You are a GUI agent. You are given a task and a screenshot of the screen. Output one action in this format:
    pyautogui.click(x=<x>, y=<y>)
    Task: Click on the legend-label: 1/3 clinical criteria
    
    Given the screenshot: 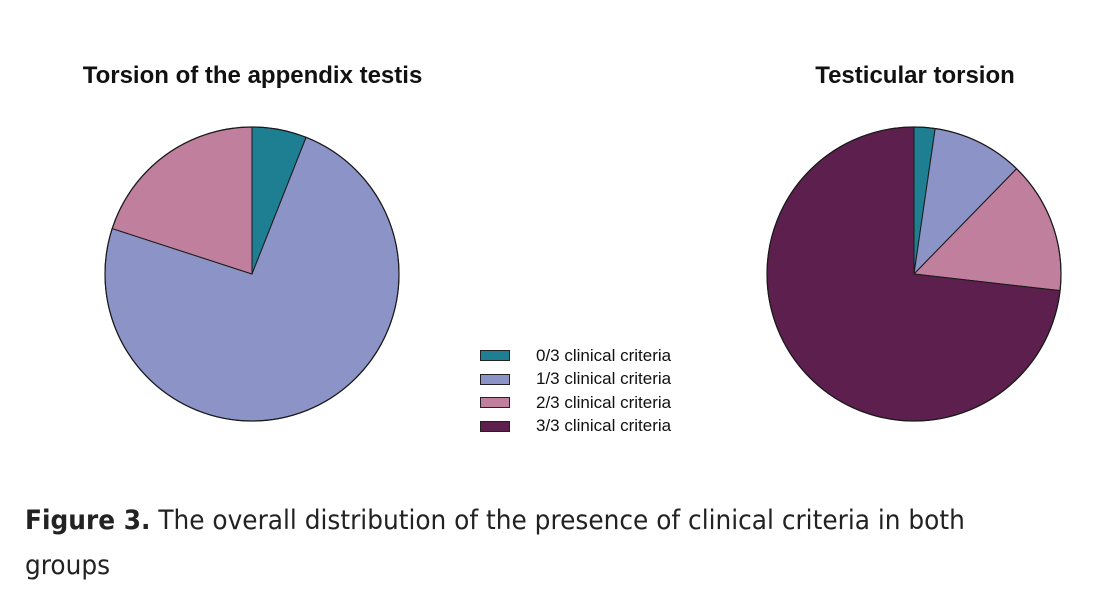 What is the action you would take?
    pyautogui.click(x=604, y=379)
    